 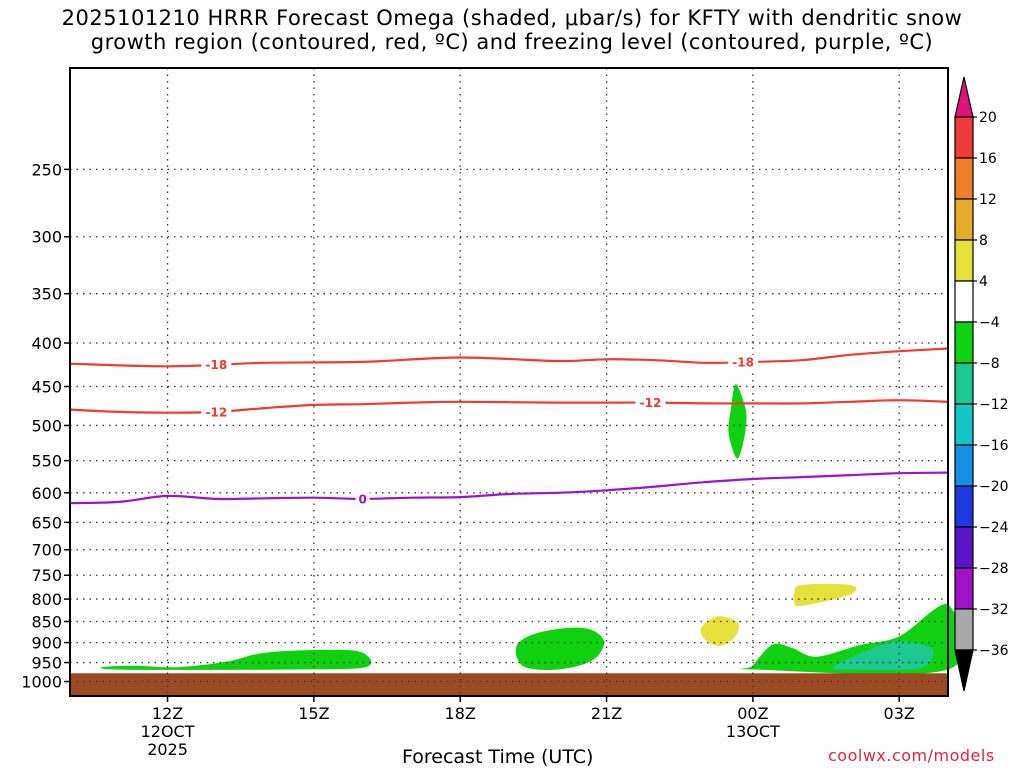 What do you see at coordinates (988, 118) in the screenshot?
I see `colorbar-tick-label: 20` at bounding box center [988, 118].